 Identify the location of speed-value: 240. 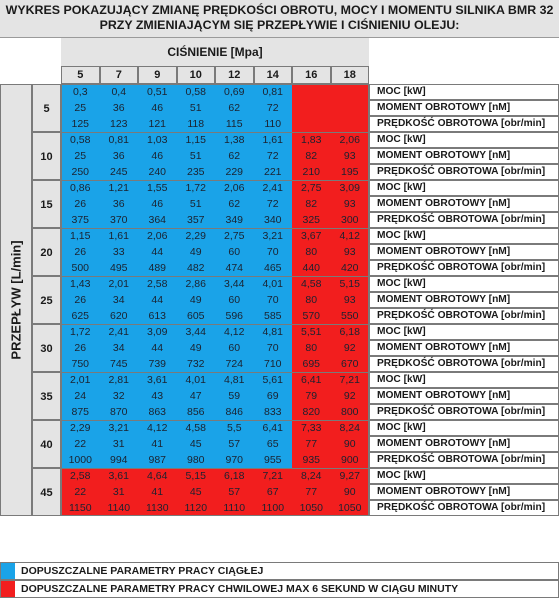
(157, 172).